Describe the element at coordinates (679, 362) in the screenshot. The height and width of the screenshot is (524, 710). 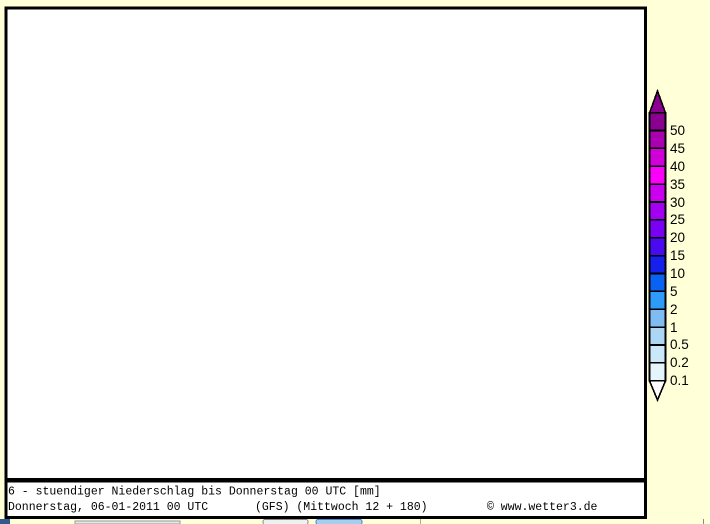
I see `svg-text: 0.2` at that location.